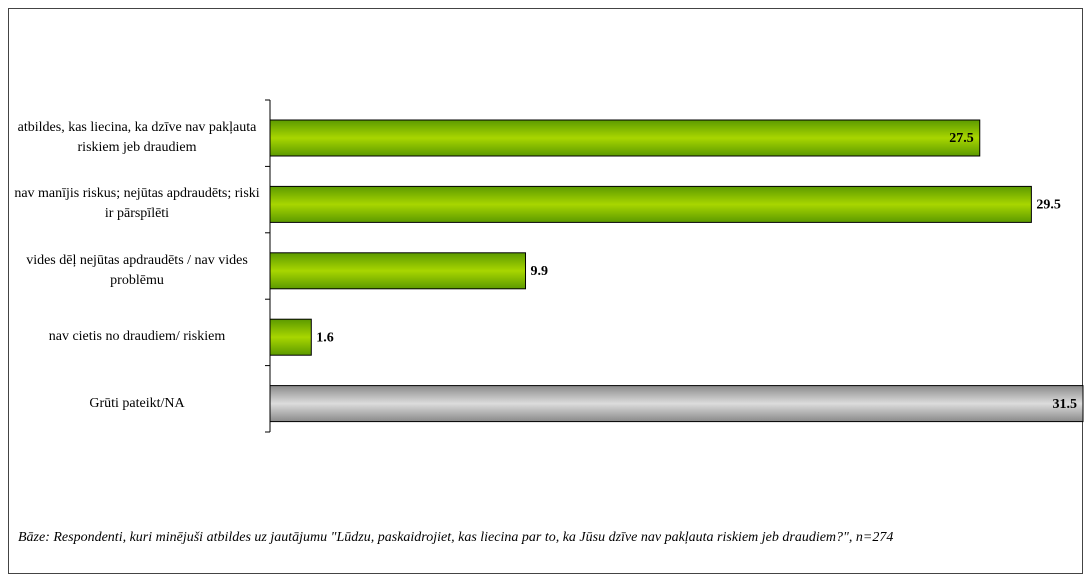  I want to click on data-label: 9.9, so click(540, 271).